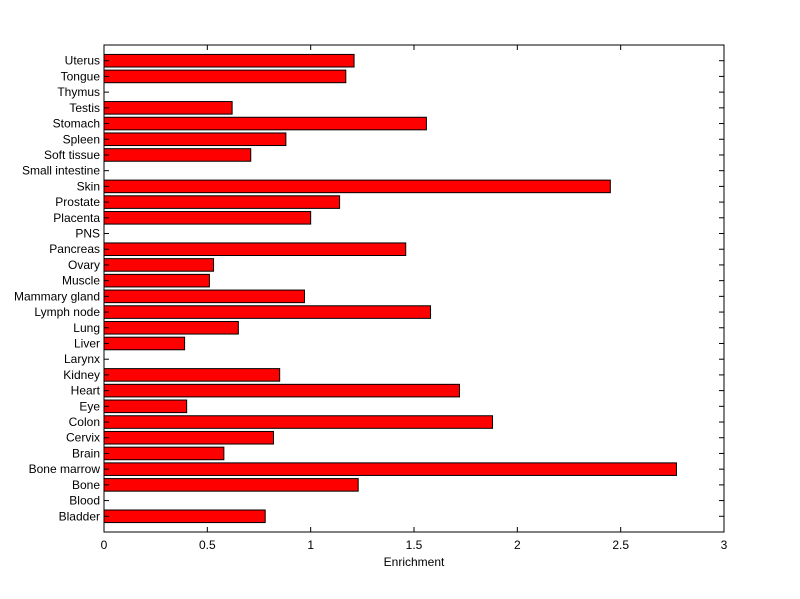 Image resolution: width=800 pixels, height=599 pixels. What do you see at coordinates (281, 390) in the screenshot?
I see `bar-heart` at bounding box center [281, 390].